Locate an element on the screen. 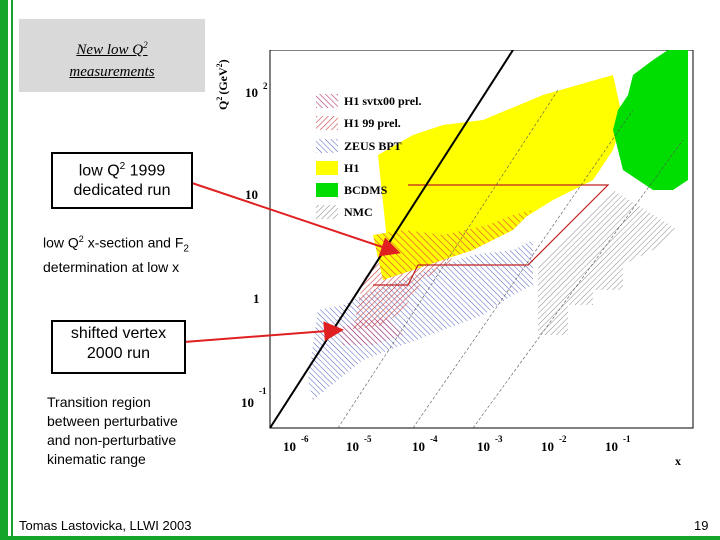 The image size is (720, 540). slide-title: New low Q2 measurements is located at coordinates (112, 58).